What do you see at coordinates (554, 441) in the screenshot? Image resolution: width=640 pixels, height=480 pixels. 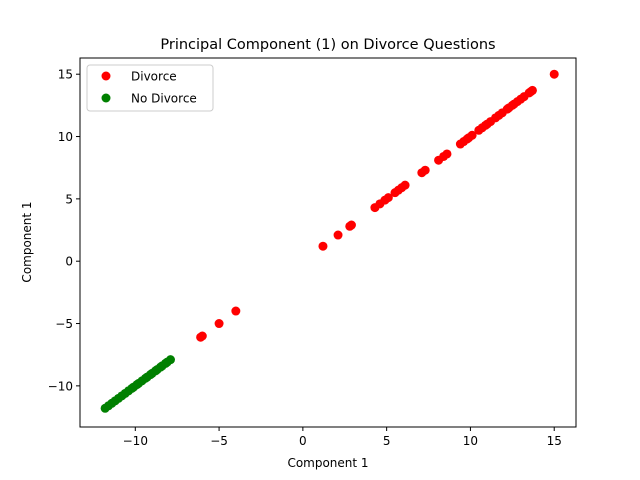 I see `x-tick-label: 15` at bounding box center [554, 441].